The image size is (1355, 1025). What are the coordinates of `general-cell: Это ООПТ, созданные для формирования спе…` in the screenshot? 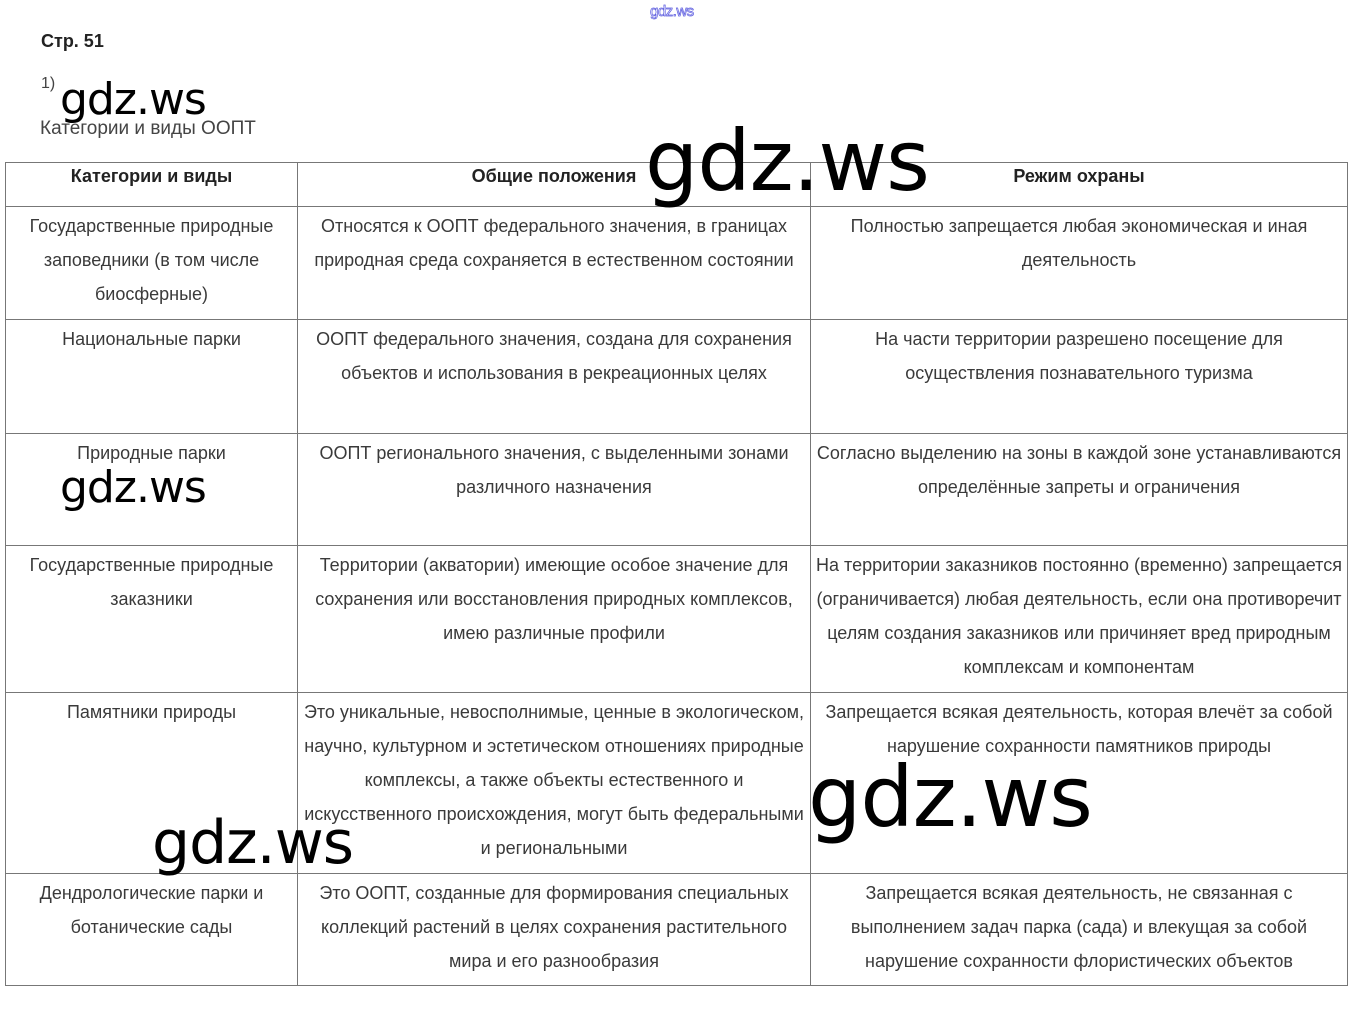 It's located at (554, 929).